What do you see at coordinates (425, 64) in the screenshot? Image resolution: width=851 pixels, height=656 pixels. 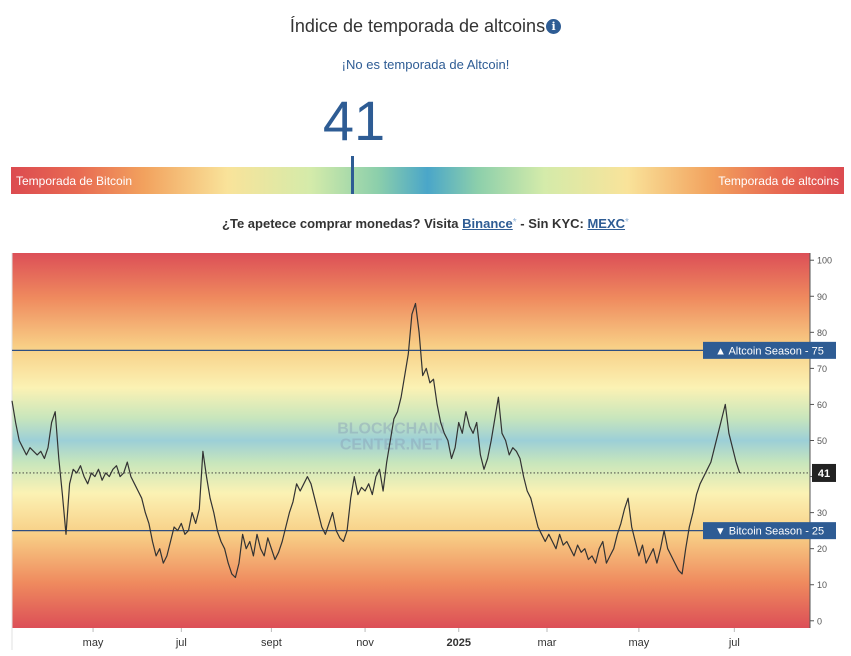 I see `season-status-text: ¡No es temporada de Altcoin!` at bounding box center [425, 64].